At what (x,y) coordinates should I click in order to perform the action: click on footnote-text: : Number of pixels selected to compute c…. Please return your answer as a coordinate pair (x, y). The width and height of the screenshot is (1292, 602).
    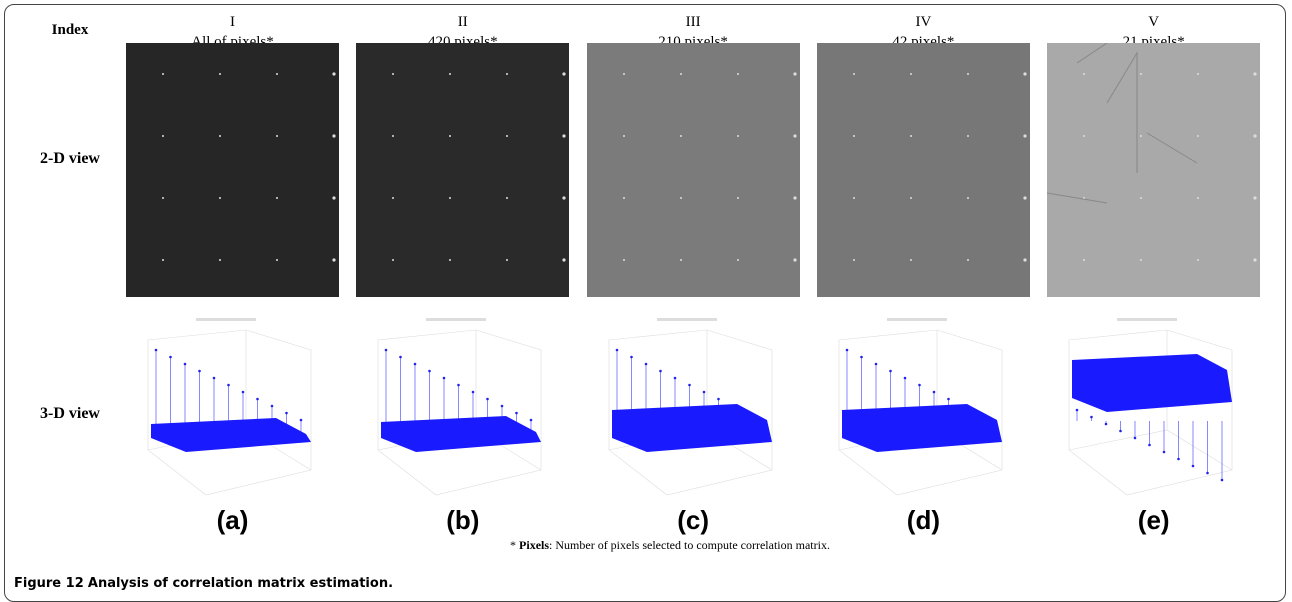
    Looking at the image, I should click on (689, 545).